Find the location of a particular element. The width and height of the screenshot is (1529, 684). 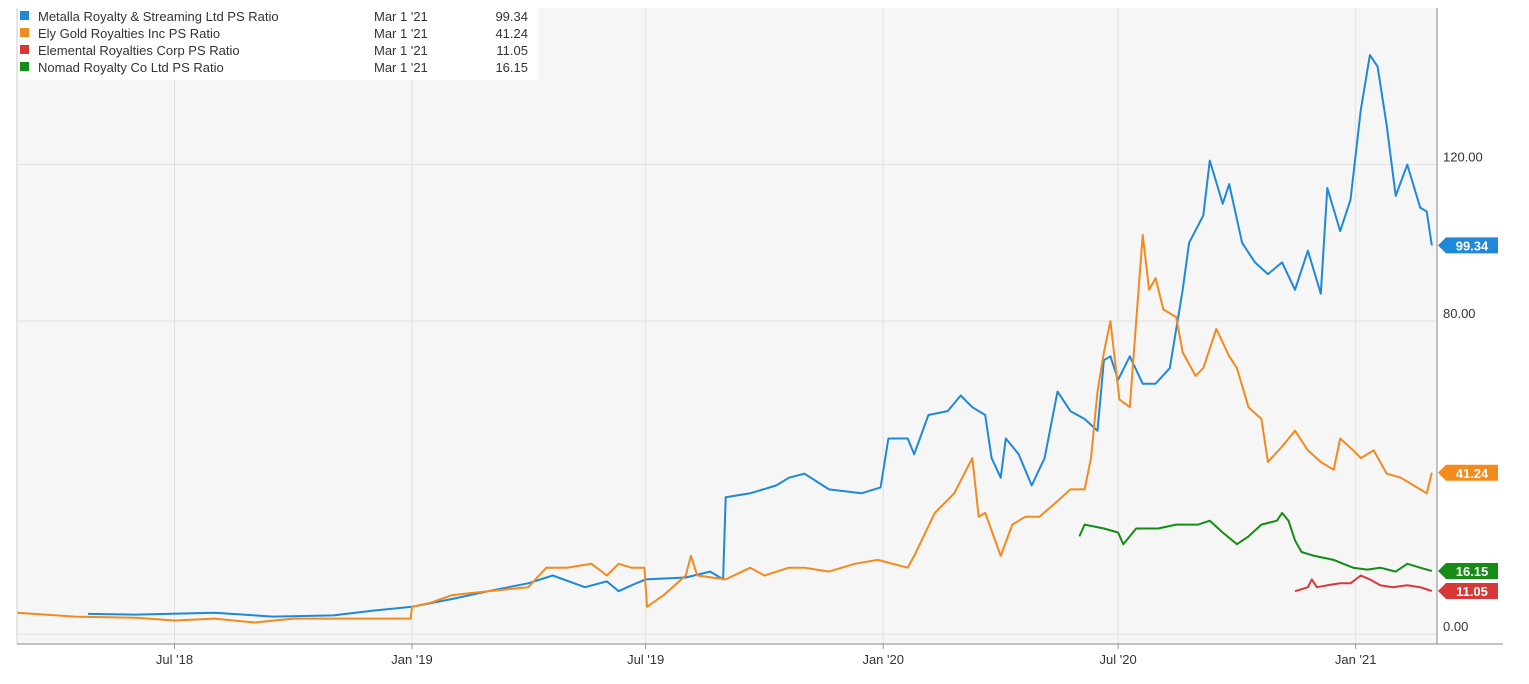

legend-series-value: 11.05 is located at coordinates (512, 50).